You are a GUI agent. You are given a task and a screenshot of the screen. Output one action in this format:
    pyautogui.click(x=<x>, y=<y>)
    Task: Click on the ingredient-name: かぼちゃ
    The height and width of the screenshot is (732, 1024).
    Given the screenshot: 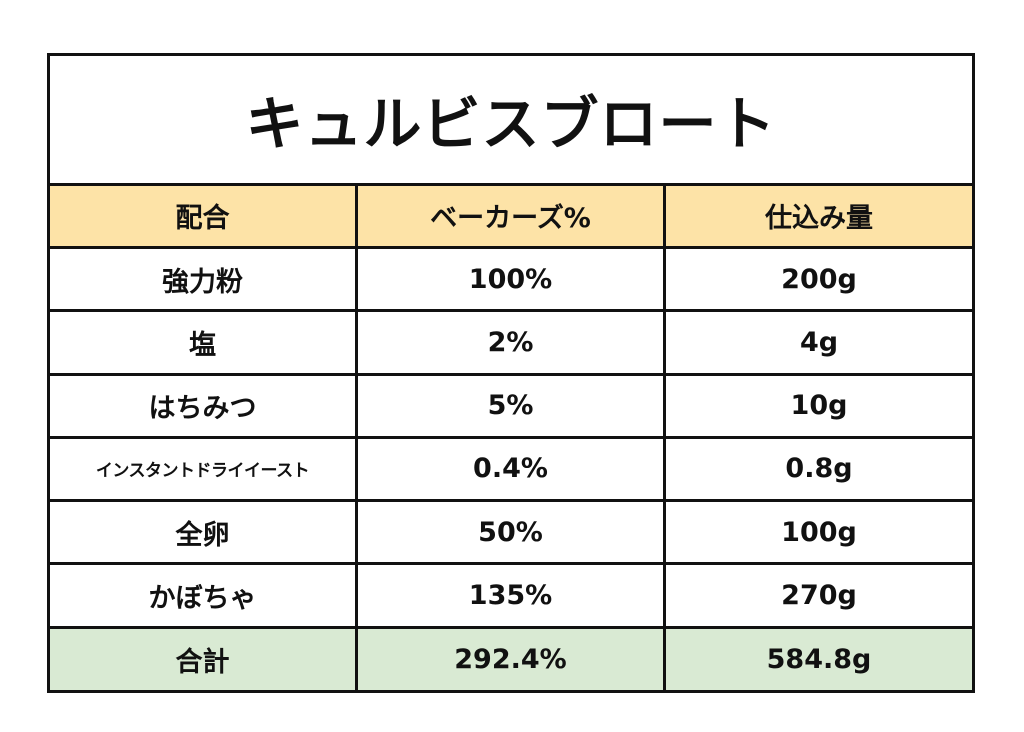 What is the action you would take?
    pyautogui.click(x=202, y=595)
    